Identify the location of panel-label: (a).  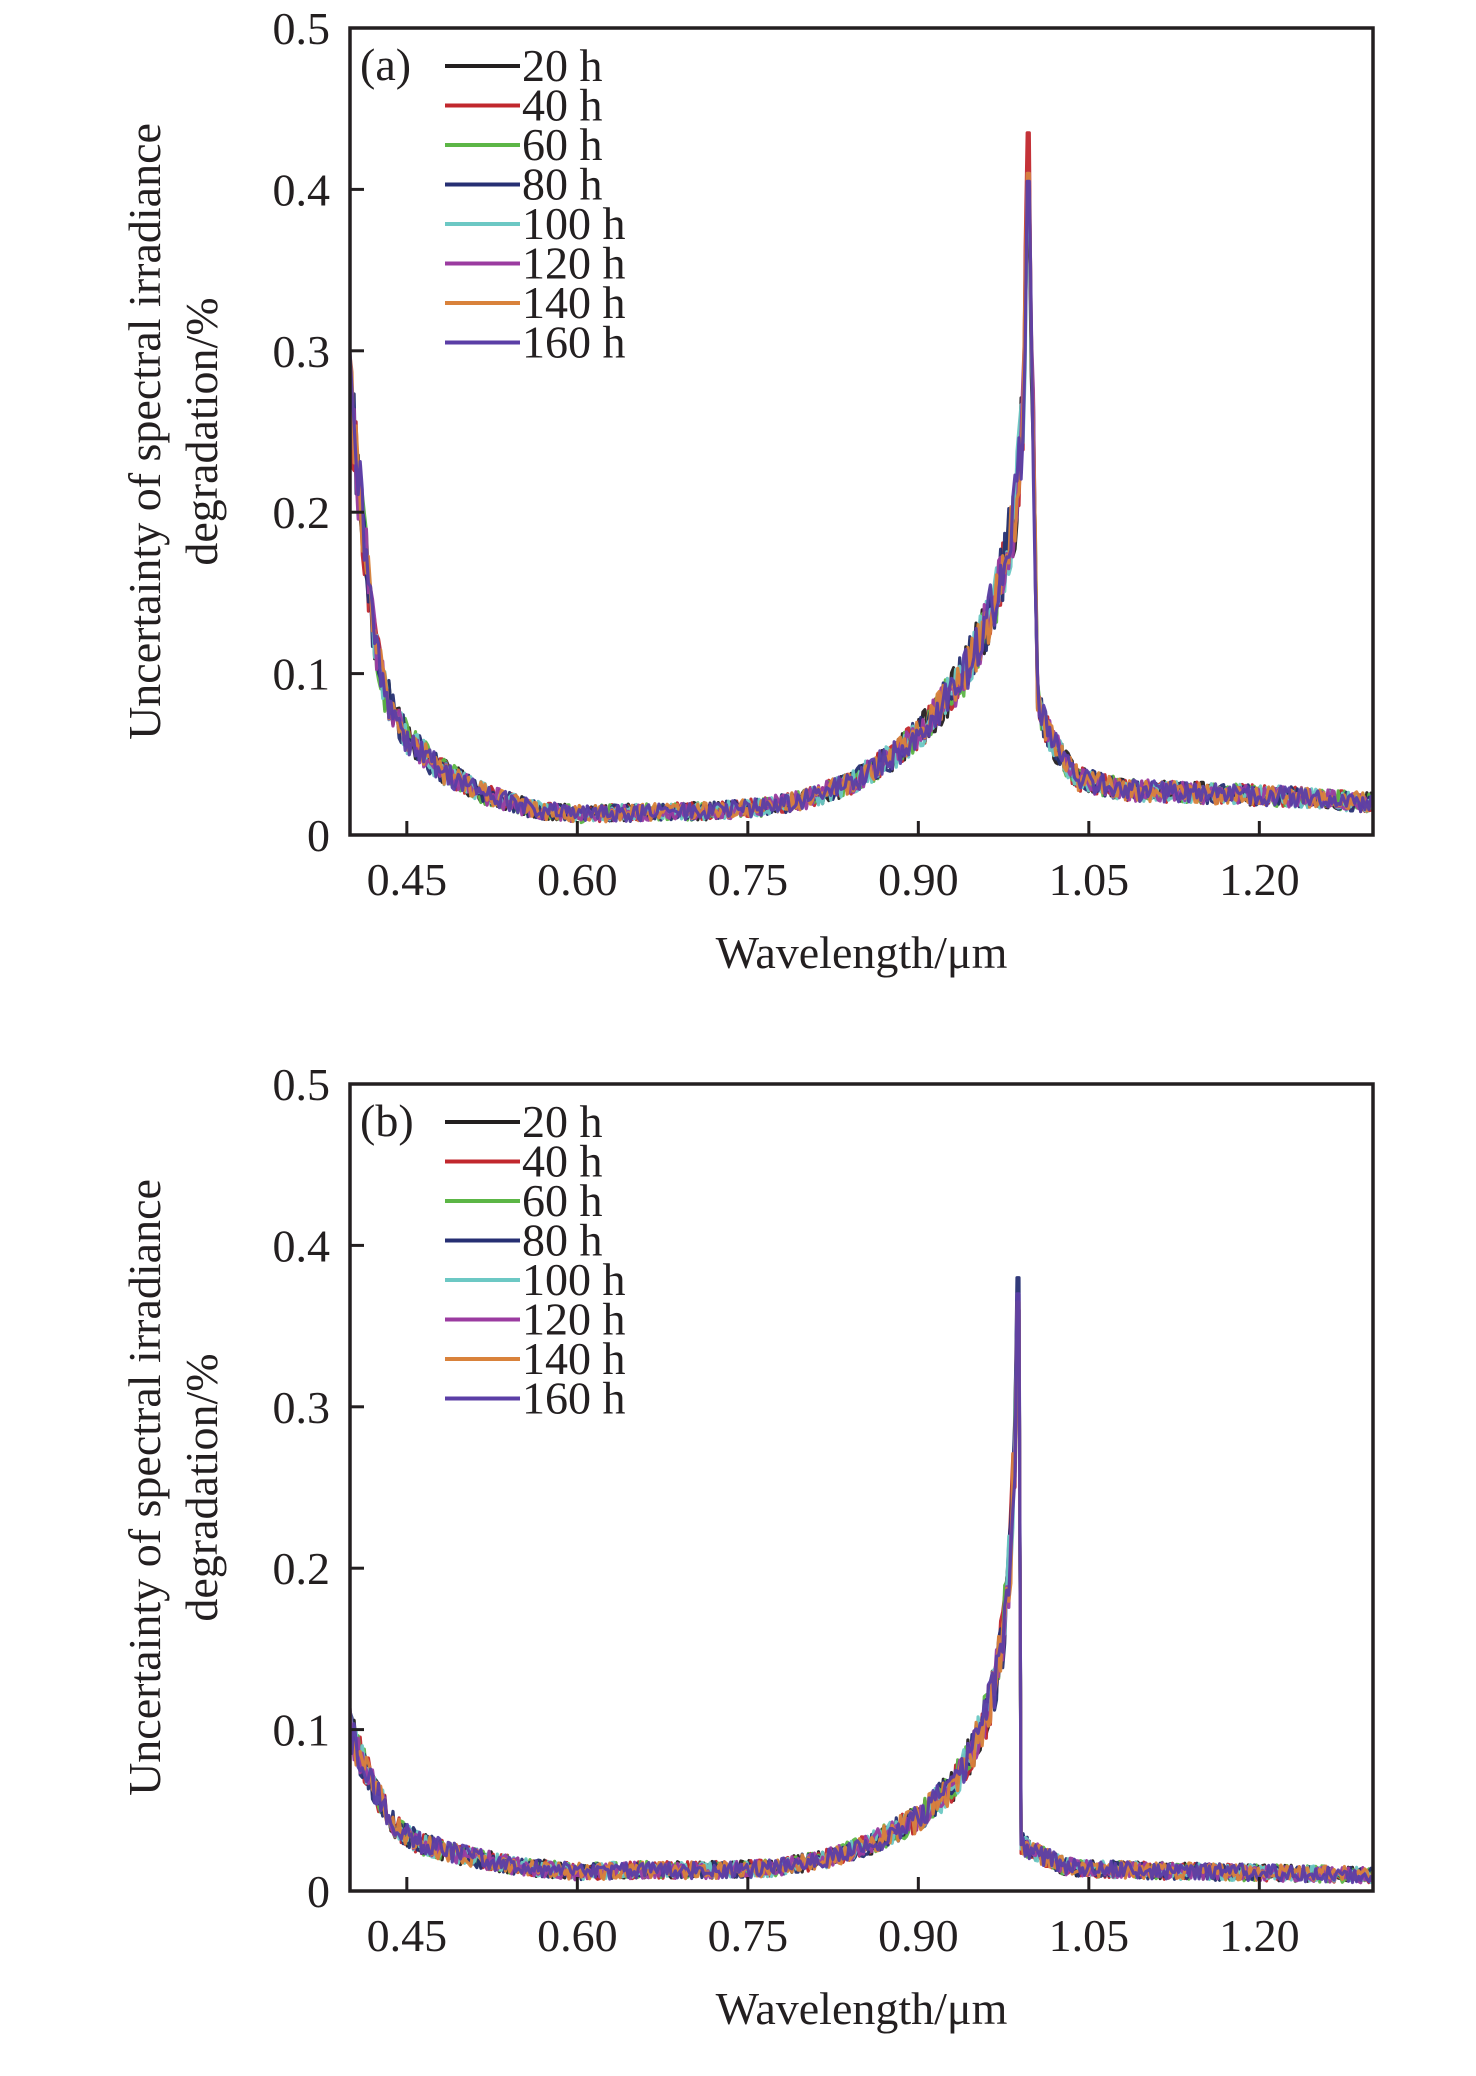
(385, 64).